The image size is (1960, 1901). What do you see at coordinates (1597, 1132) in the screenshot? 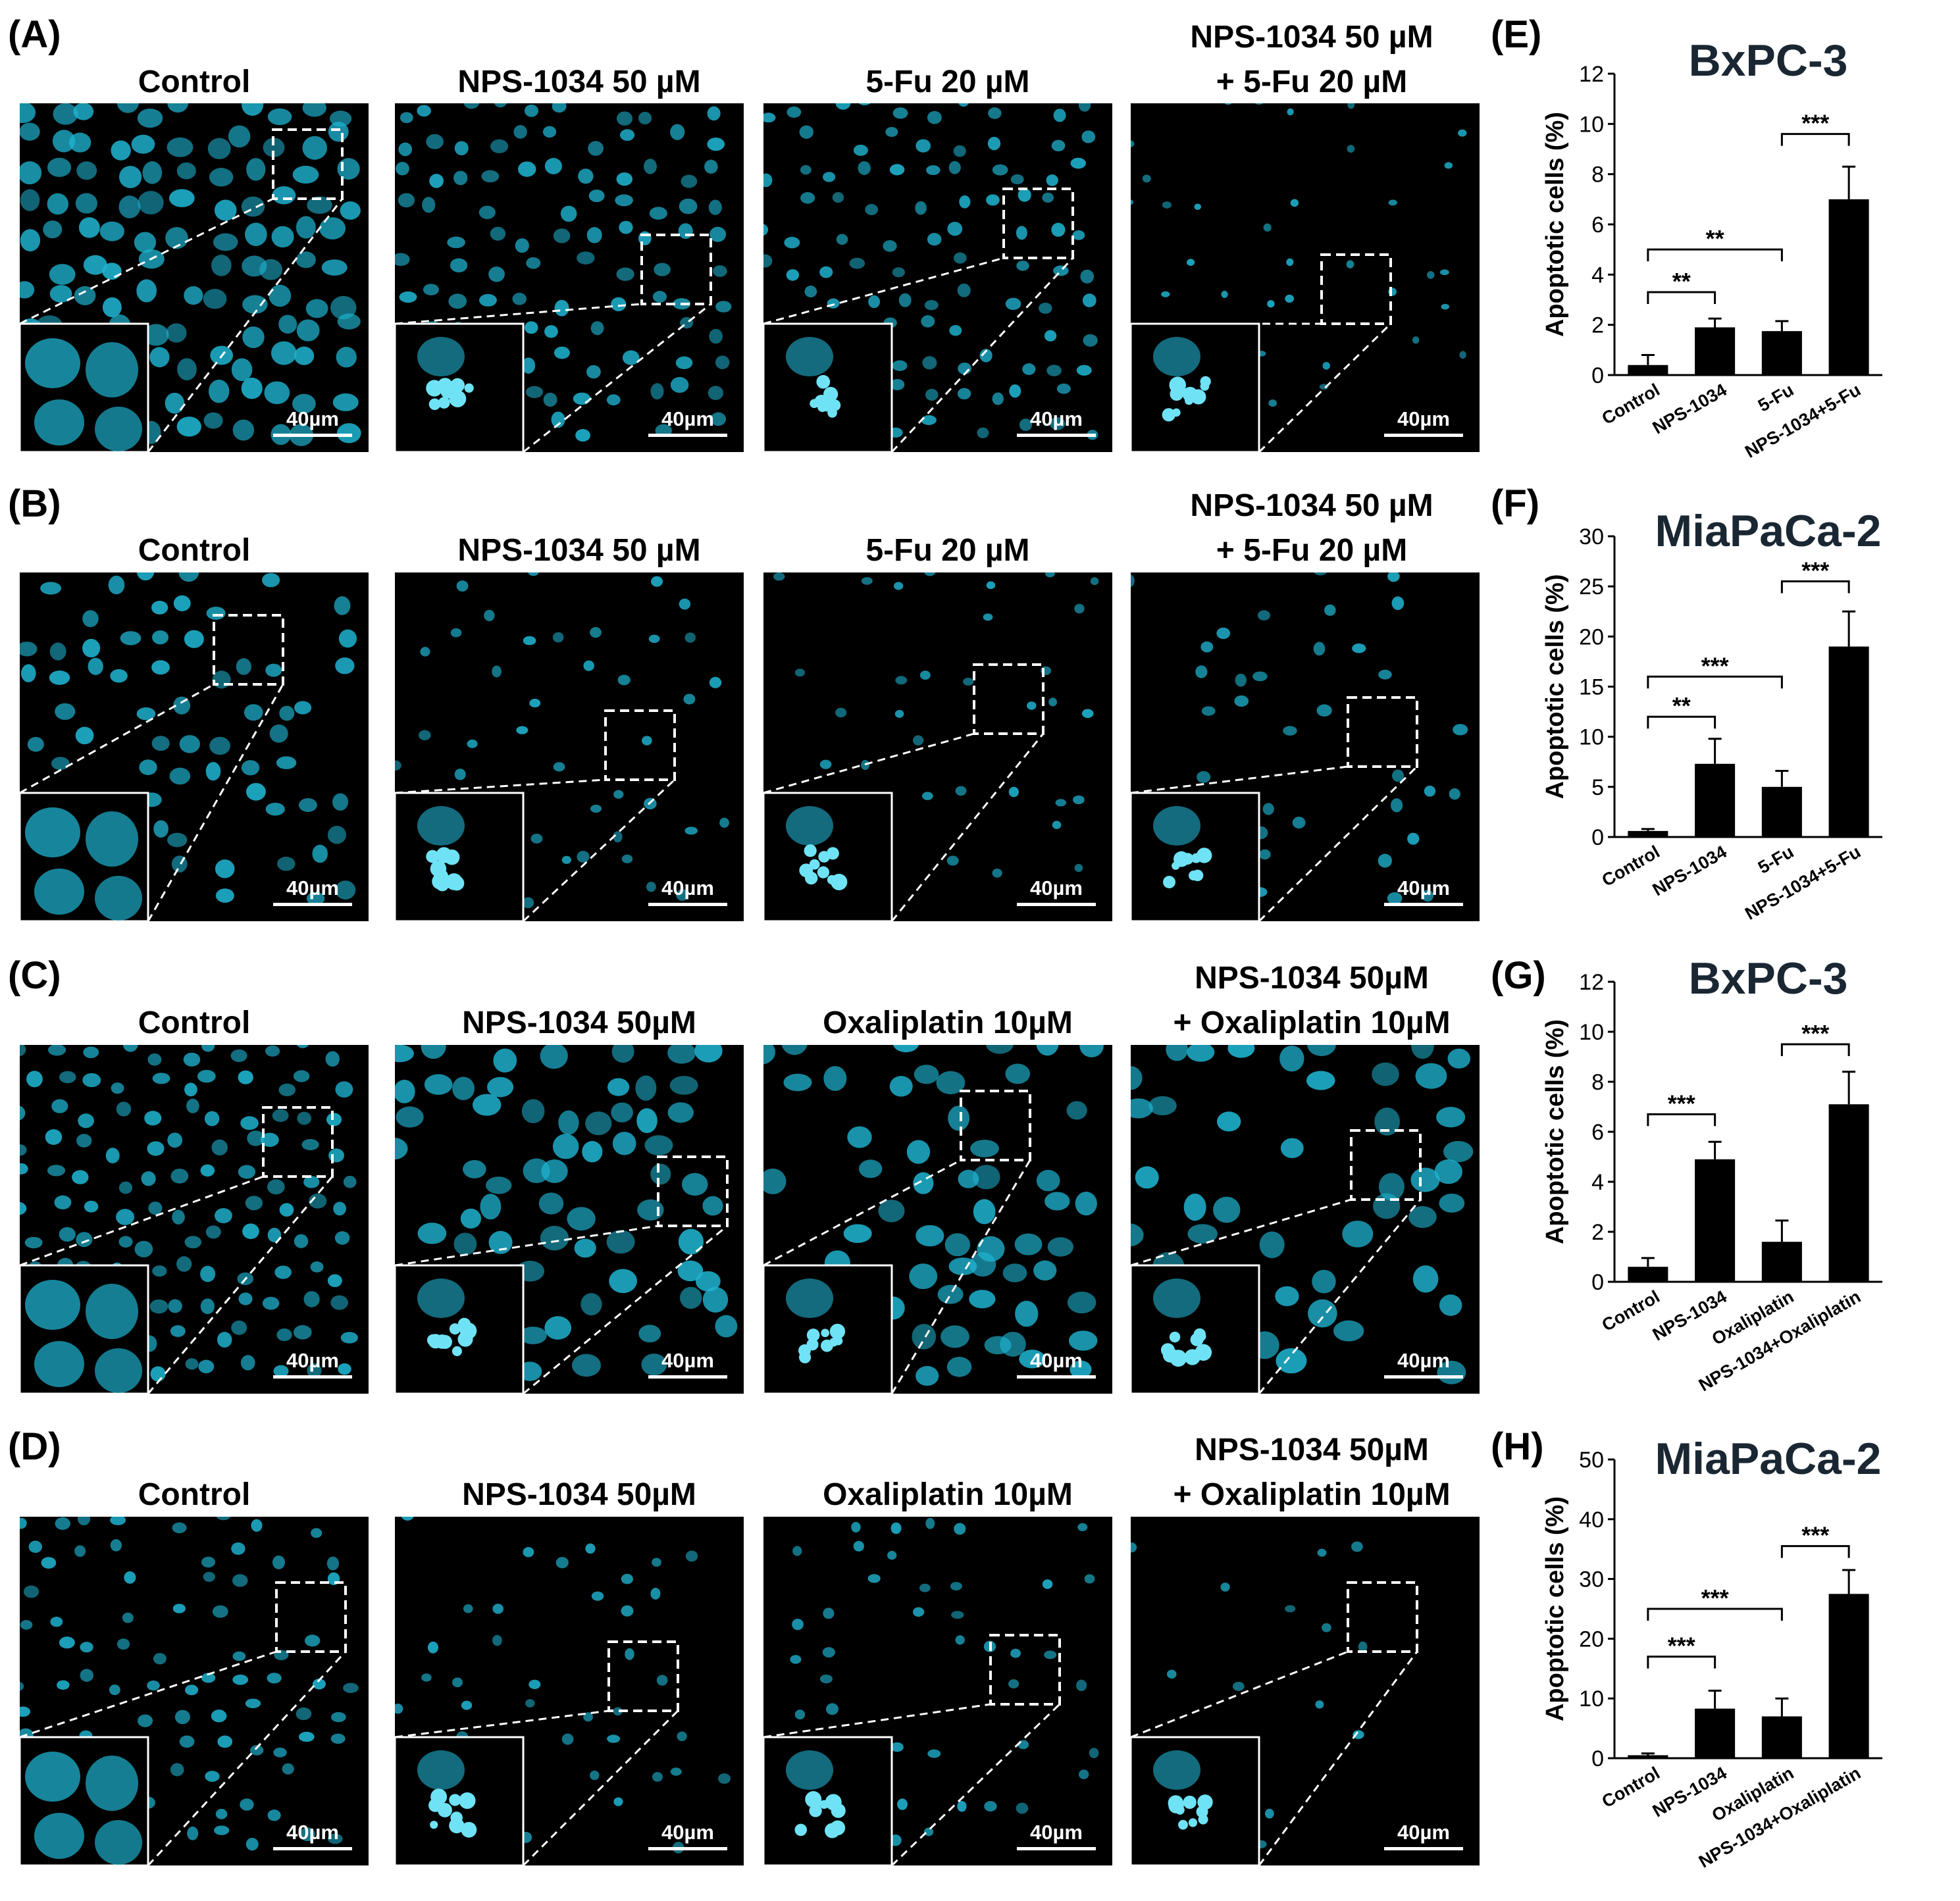
I see `y-tick-label: 6` at bounding box center [1597, 1132].